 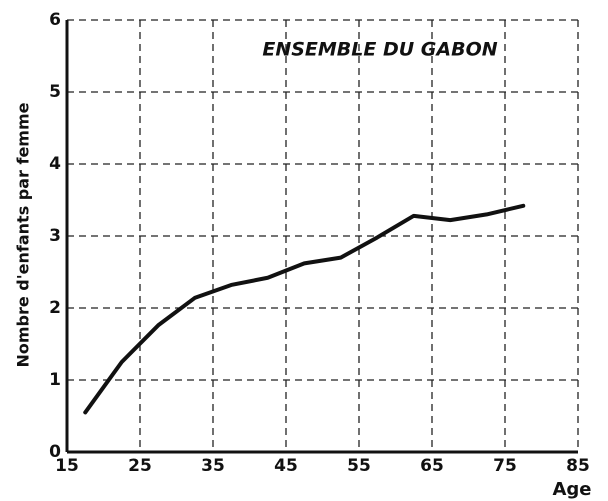 I want to click on x-tick-label: 45, so click(x=286, y=466).